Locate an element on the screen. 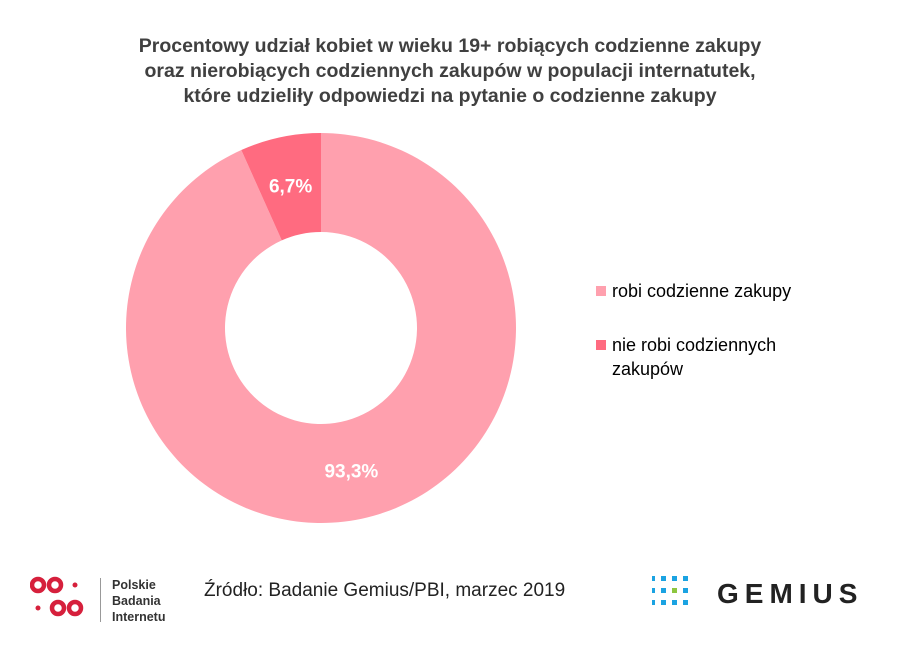  data-label: 93,3% is located at coordinates (351, 471).